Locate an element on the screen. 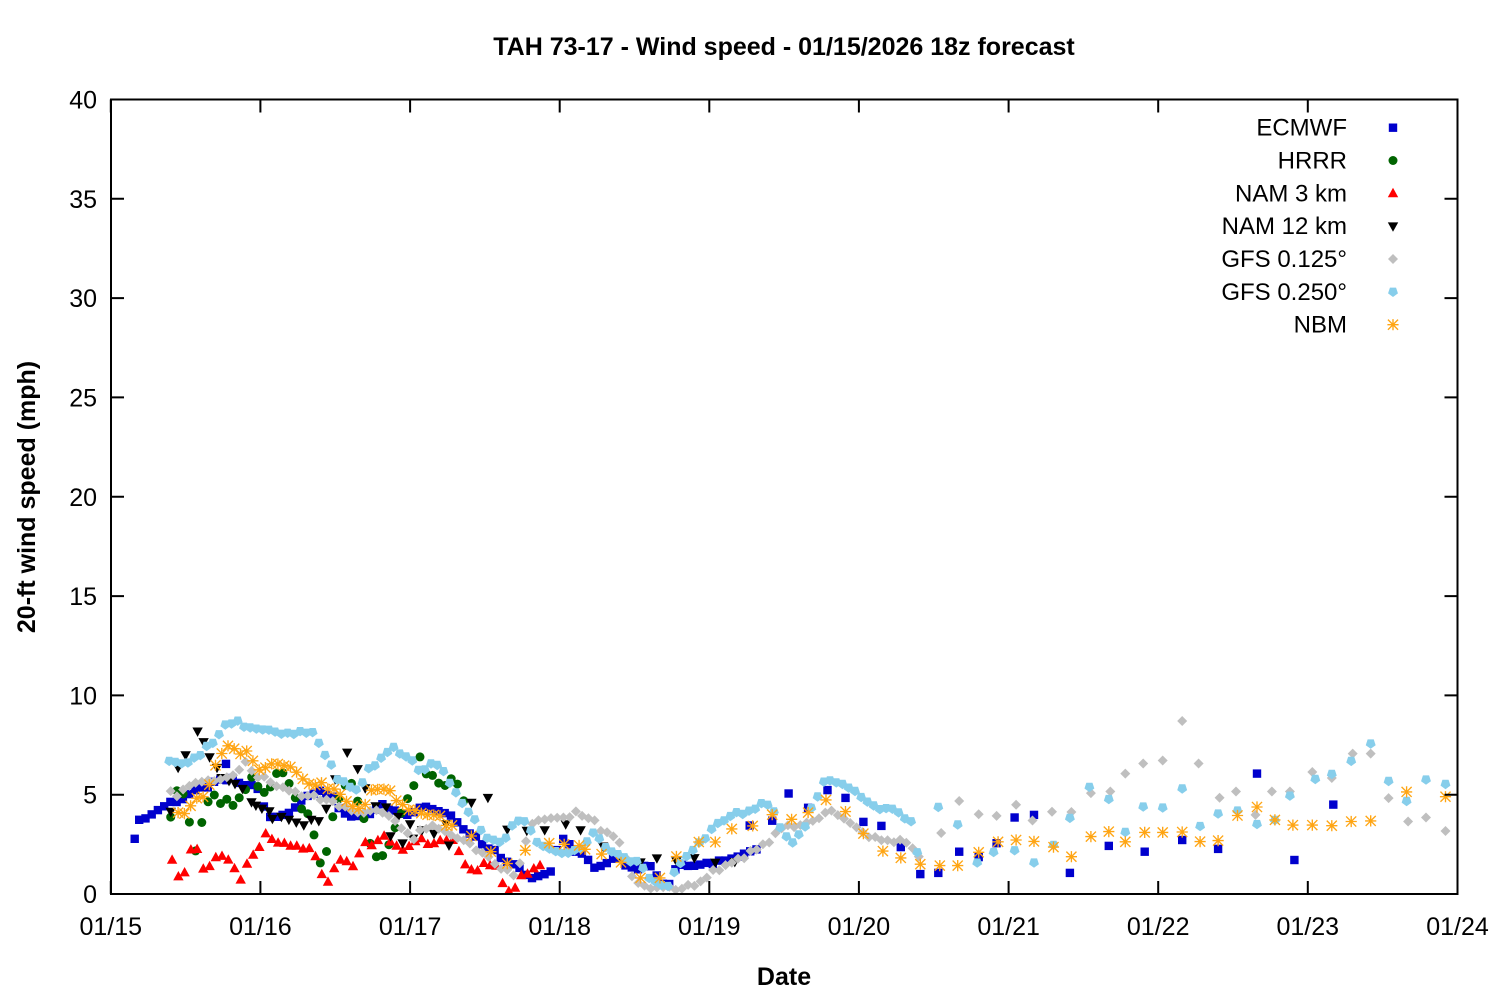 Image resolution: width=1500 pixels, height=1005 pixels. svg-text: HRRR is located at coordinates (1312, 161).